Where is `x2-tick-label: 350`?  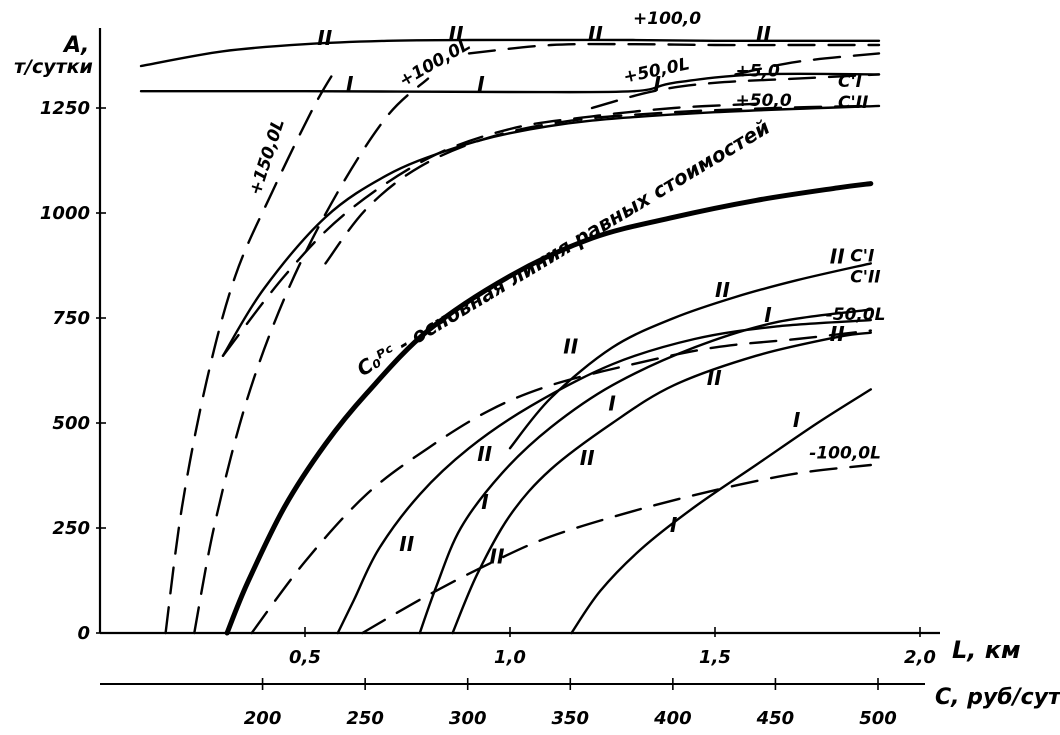
x2-tick-label: 350 is located at coordinates (570, 718).